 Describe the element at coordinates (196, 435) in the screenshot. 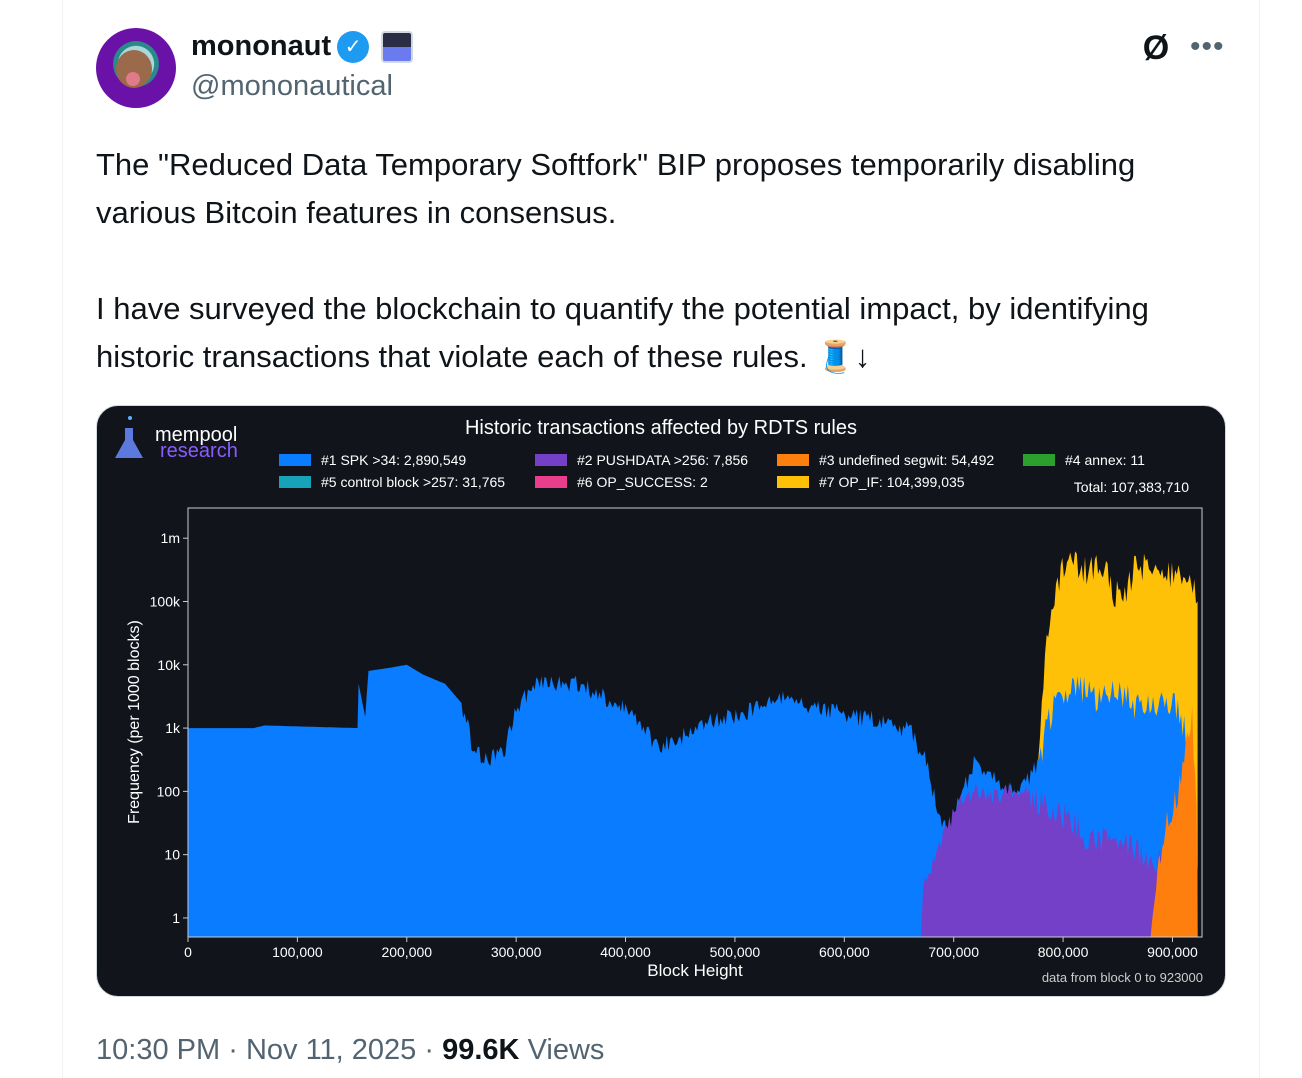

I see `logo-text-mempool: mempool` at that location.